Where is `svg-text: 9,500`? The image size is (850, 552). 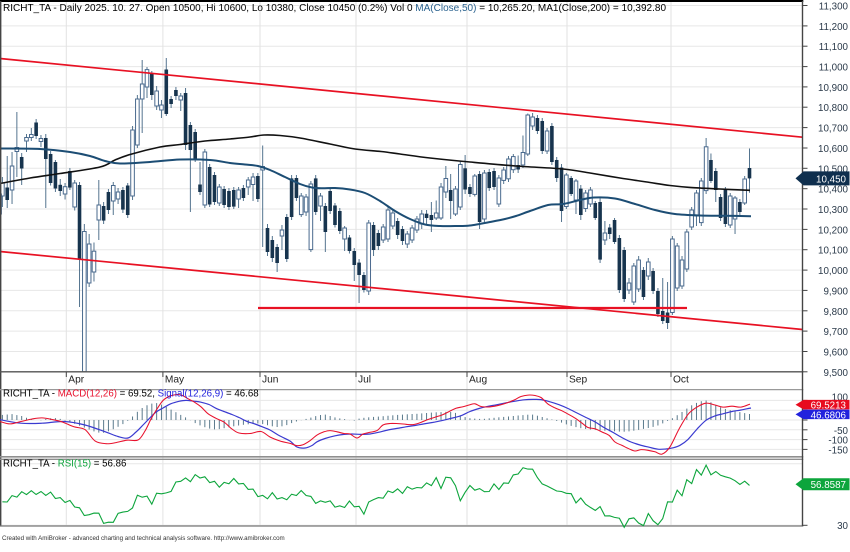
svg-text: 9,500 is located at coordinates (835, 373).